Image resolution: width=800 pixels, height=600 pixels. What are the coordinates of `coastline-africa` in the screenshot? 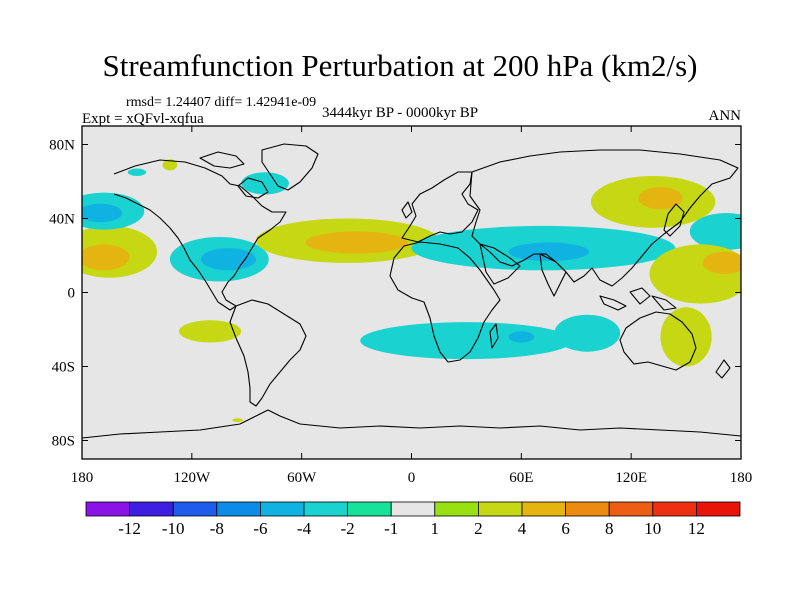 It's located at (445, 302).